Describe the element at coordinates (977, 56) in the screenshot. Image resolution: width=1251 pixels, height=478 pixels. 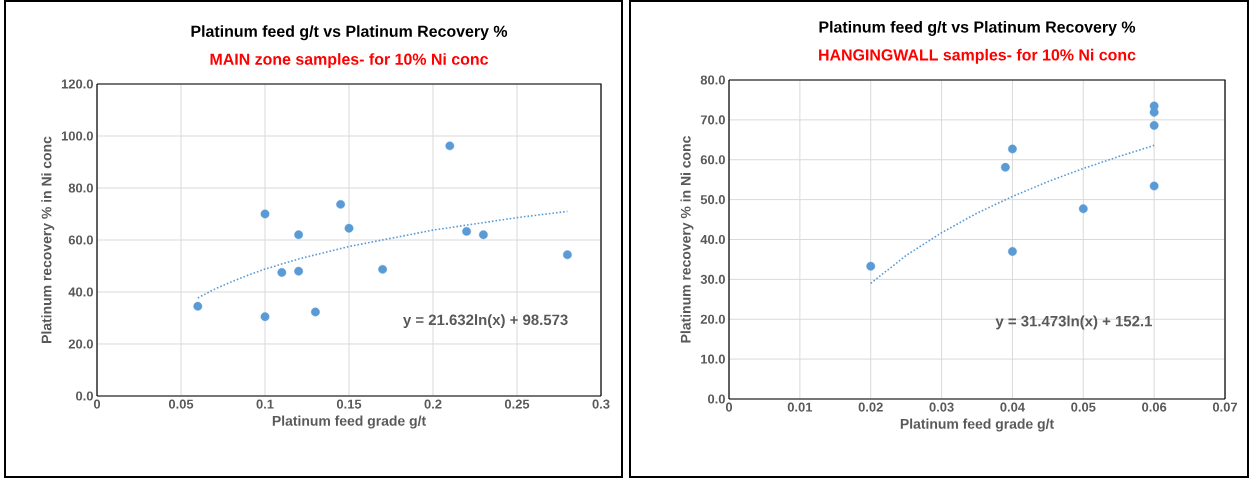
I see `chart-subtitle: HANGINGWALL samples- for 10% Ni conc` at that location.